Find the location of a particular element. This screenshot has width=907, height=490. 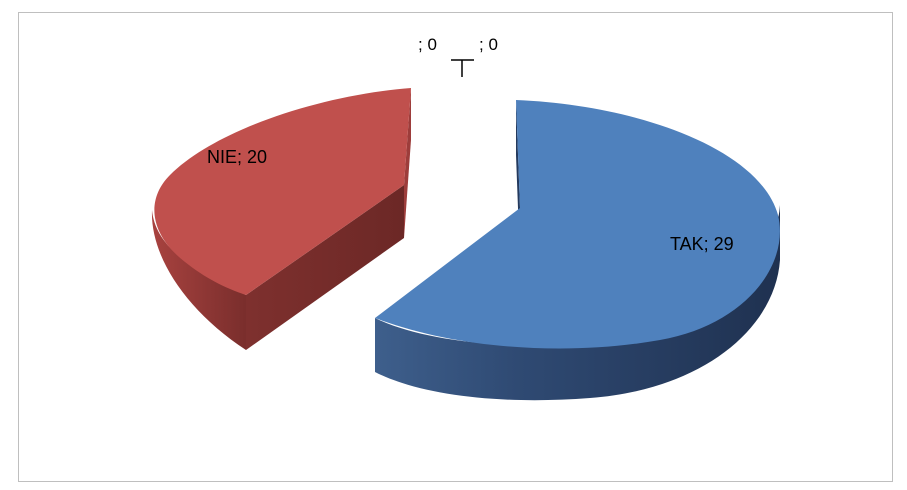

label-zero-2: ; 0 is located at coordinates (488, 44).